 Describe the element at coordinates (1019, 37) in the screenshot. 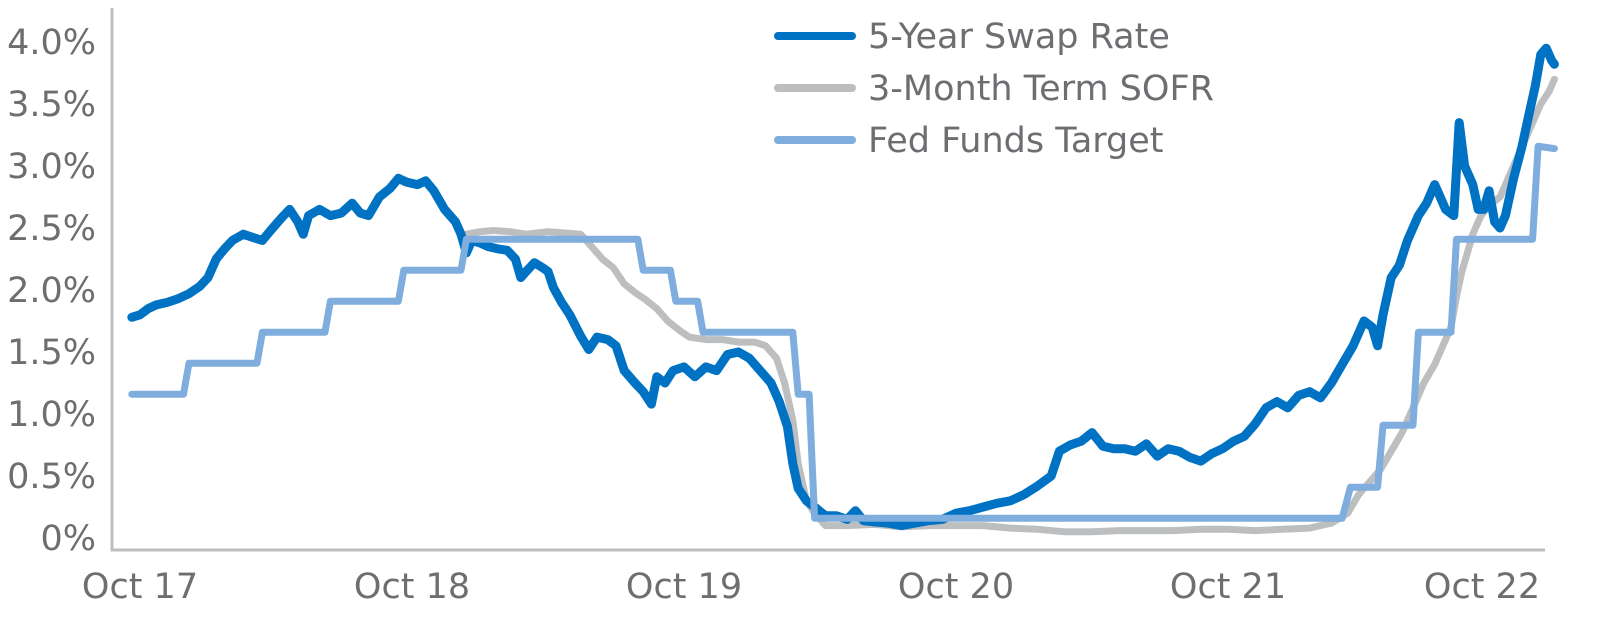

I see `legend-label: 5-Year Swap Rate` at that location.